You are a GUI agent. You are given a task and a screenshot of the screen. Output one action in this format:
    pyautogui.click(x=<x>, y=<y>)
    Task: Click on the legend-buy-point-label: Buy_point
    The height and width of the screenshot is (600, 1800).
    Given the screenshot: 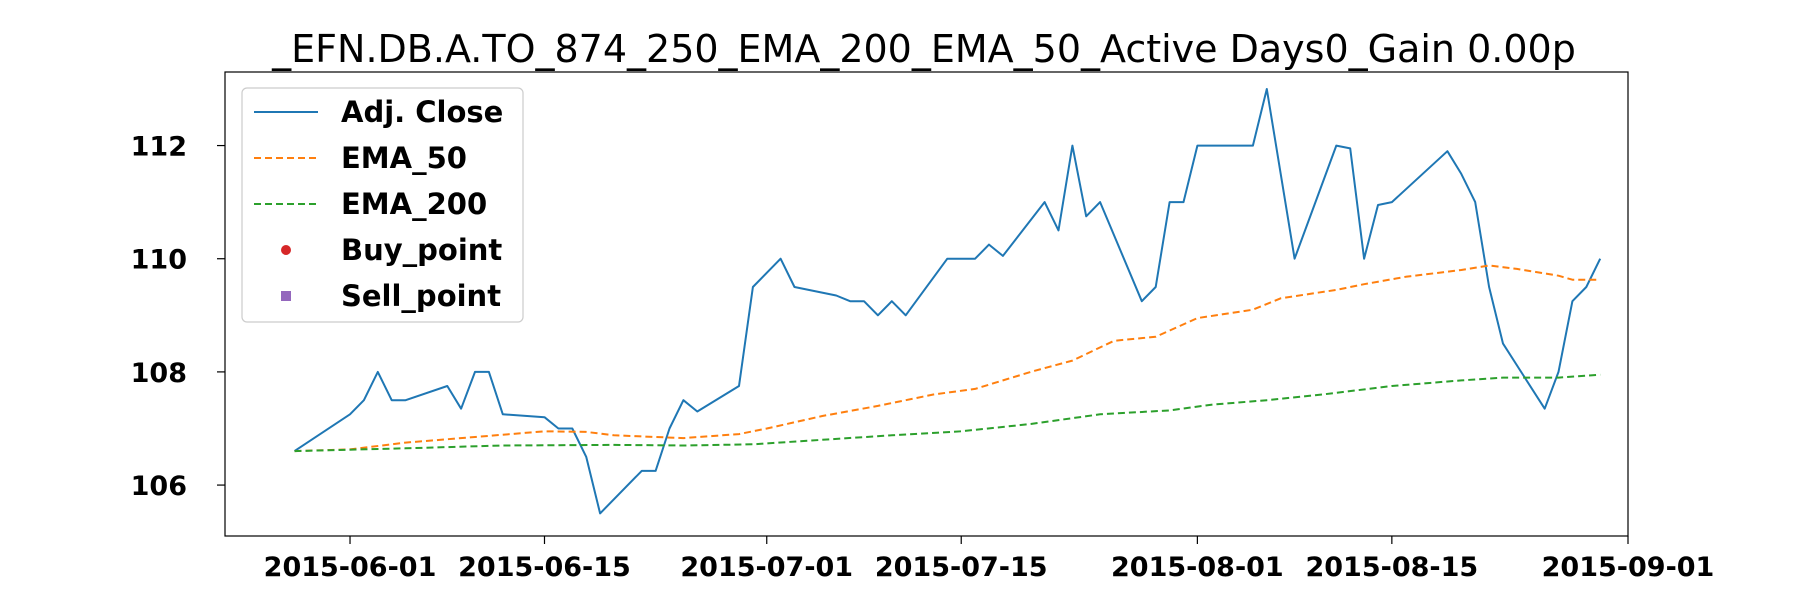 What is the action you would take?
    pyautogui.click(x=421, y=250)
    